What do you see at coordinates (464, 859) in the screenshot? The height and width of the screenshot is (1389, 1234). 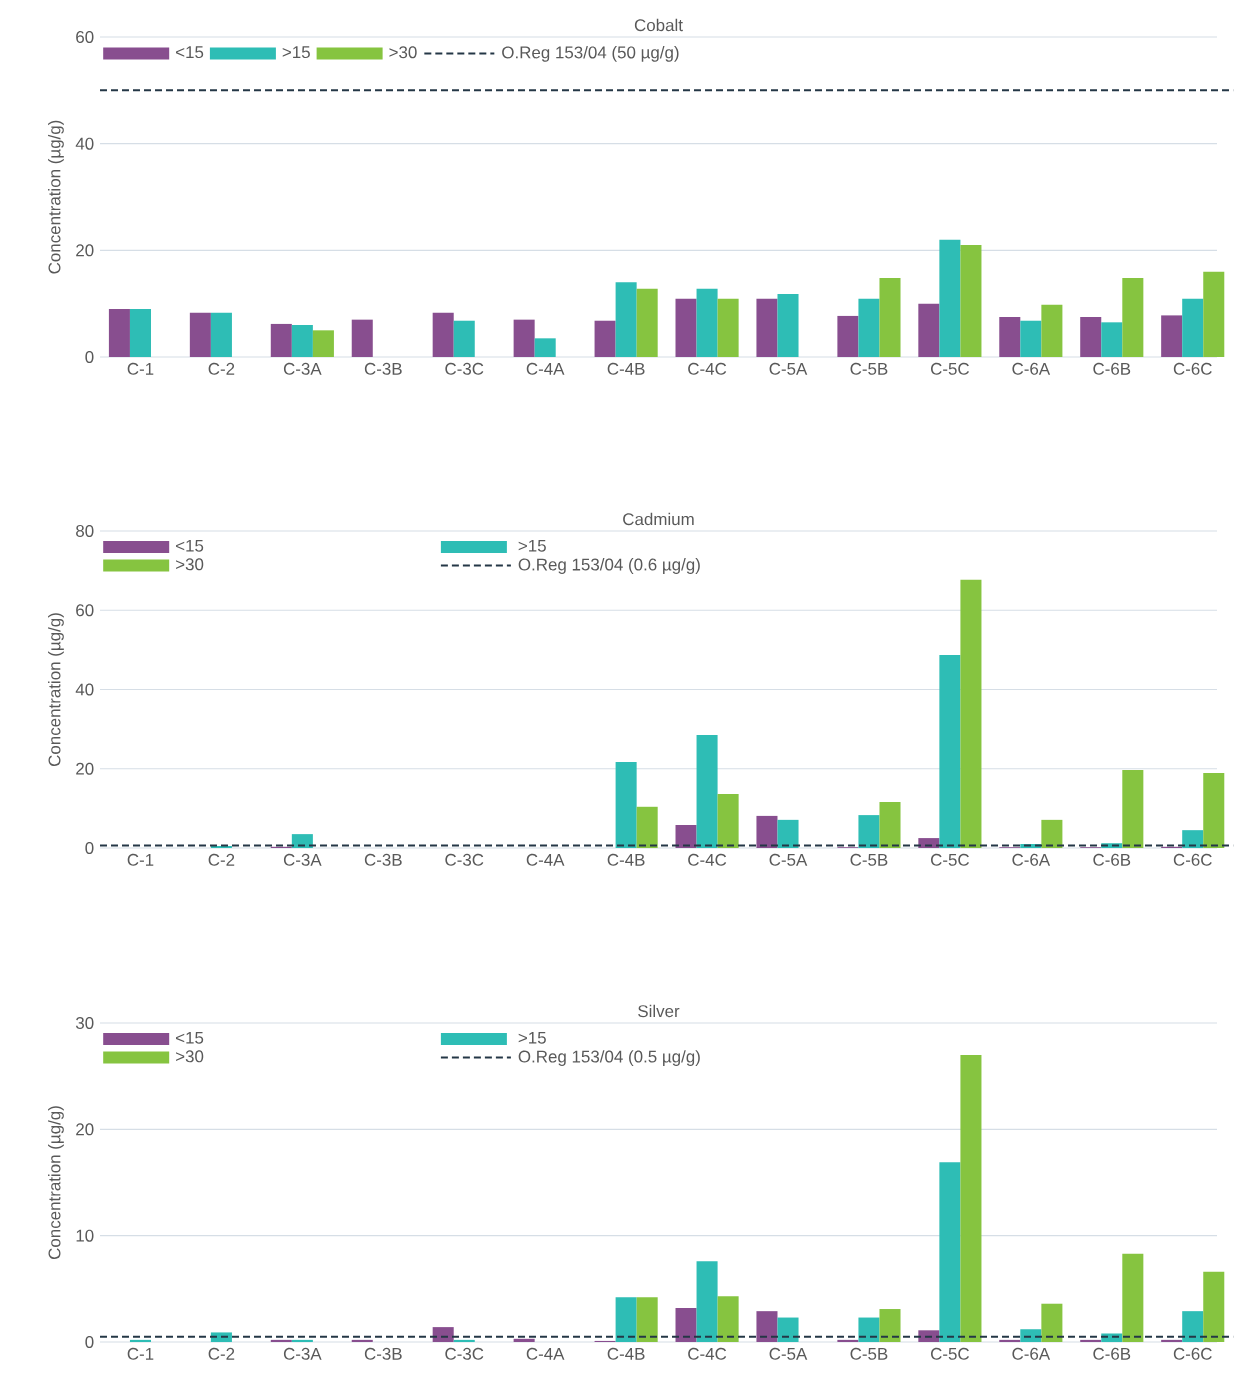 I see `x-tick-label: C-3C` at bounding box center [464, 859].